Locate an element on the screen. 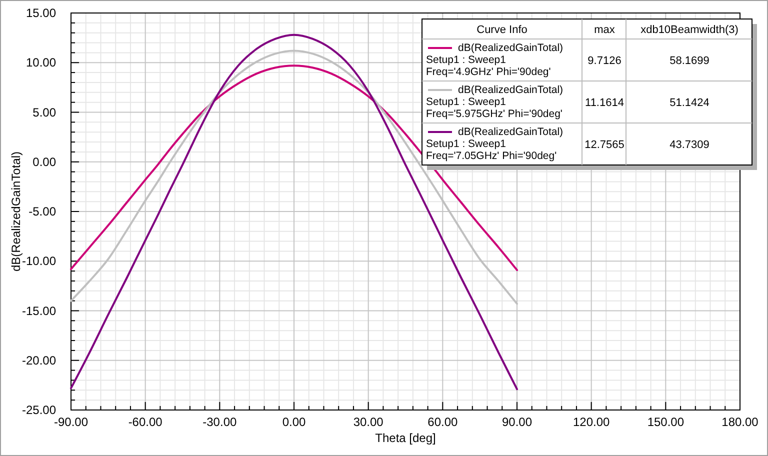 The width and height of the screenshot is (768, 456). legend-label: dB(RealizedGainTotal) Setup1 : Sweep1 Freq='7.05GHz' Phi='90deg' is located at coordinates (495, 144).